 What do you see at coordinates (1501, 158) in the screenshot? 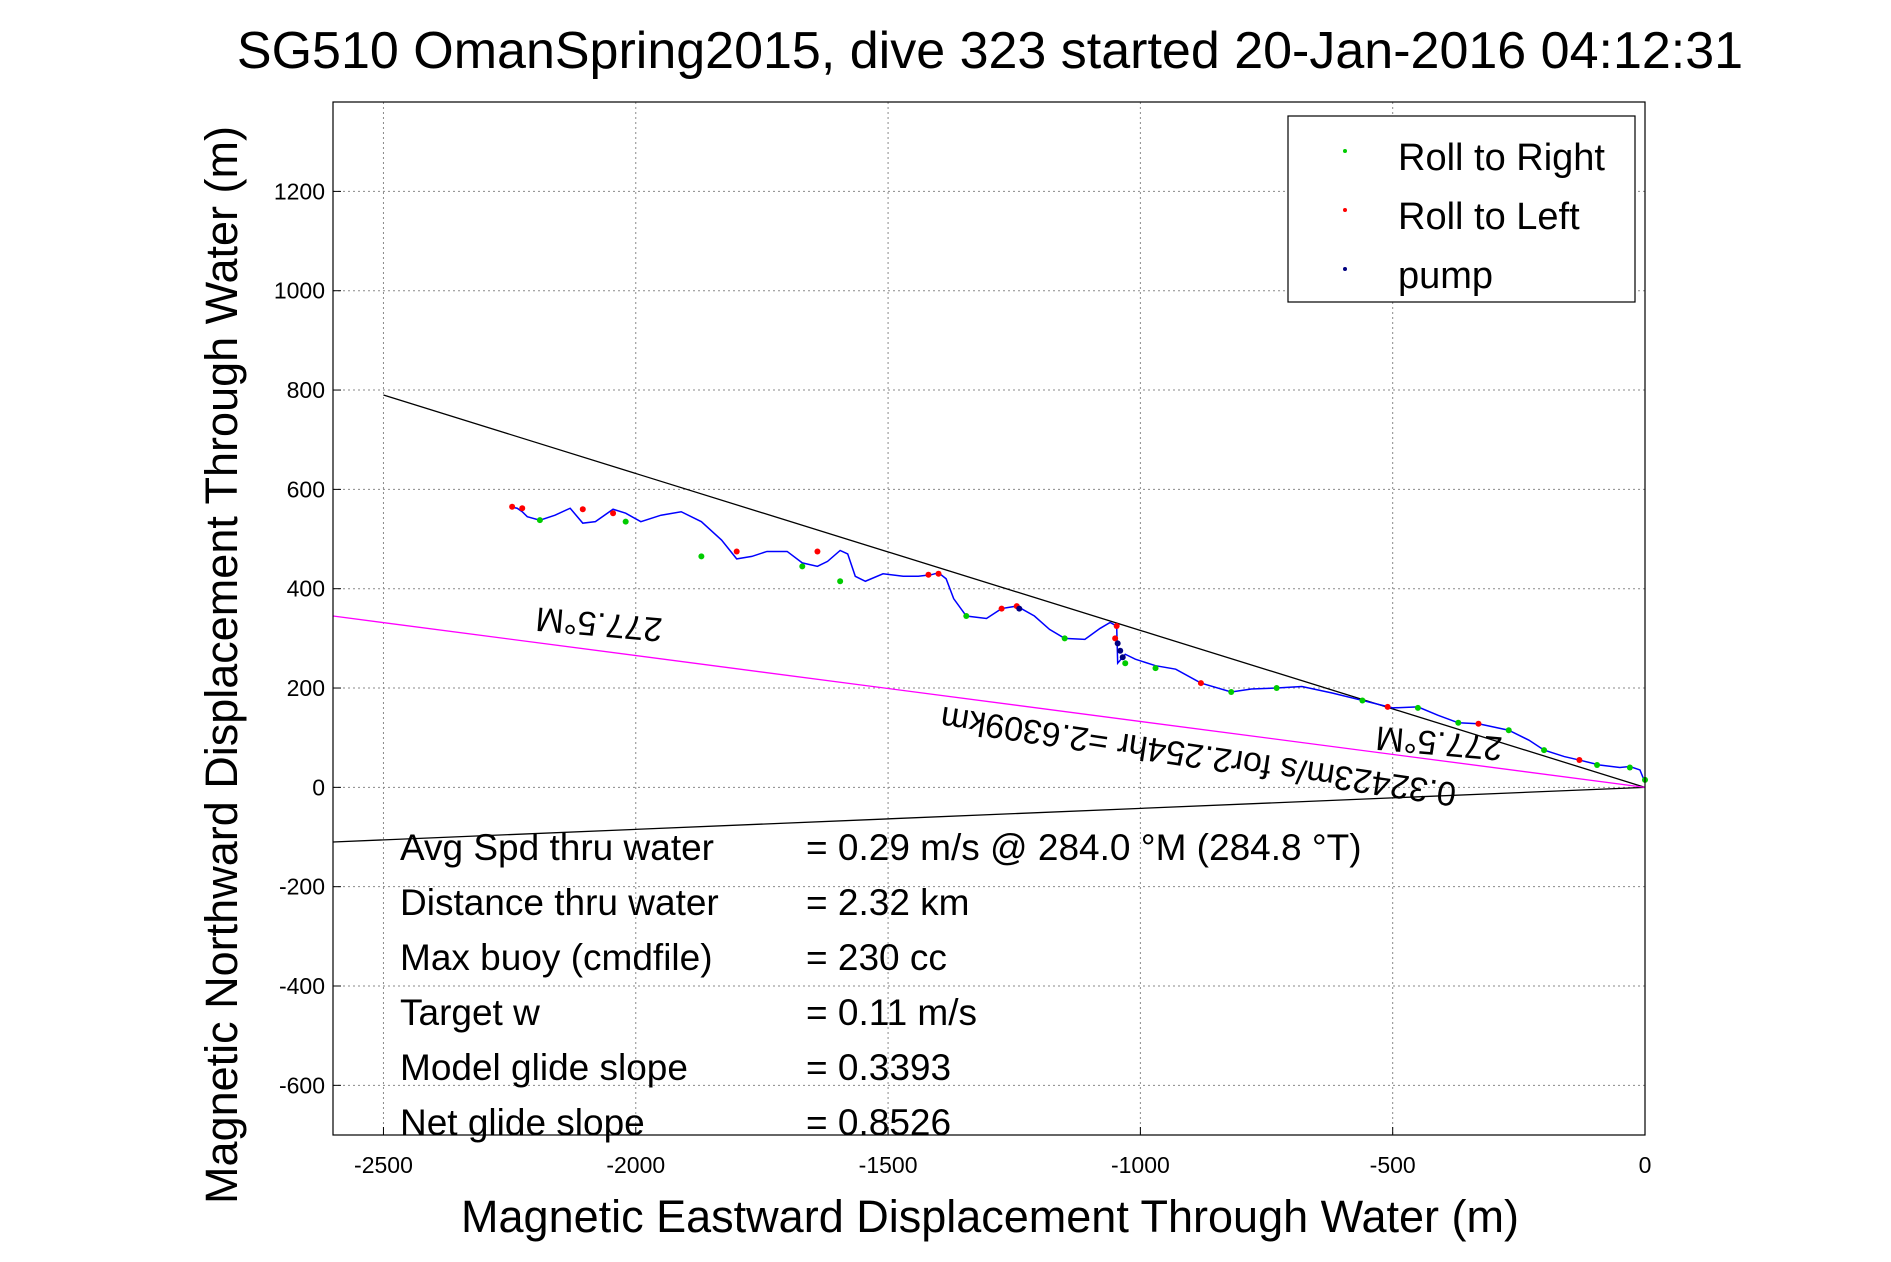
I see `legend-label-roll-right: Roll to Right` at bounding box center [1501, 158].